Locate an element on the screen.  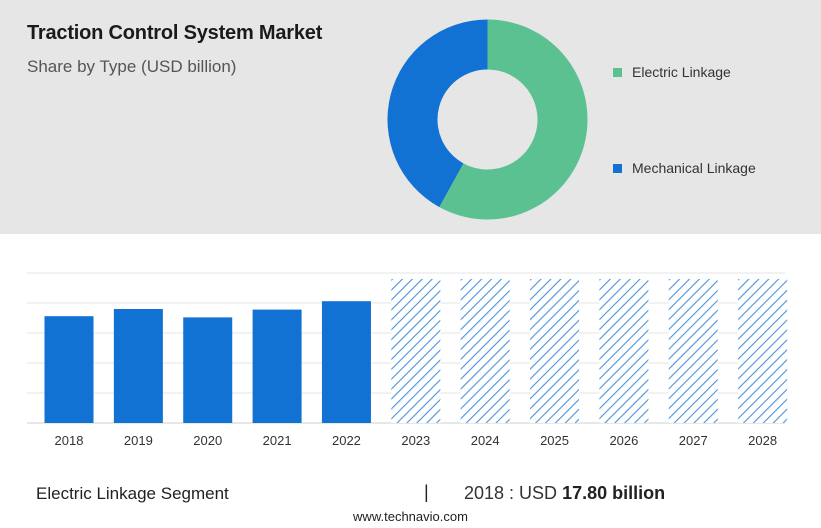
segment-label: Electric Linkage Segment is located at coordinates (132, 493).